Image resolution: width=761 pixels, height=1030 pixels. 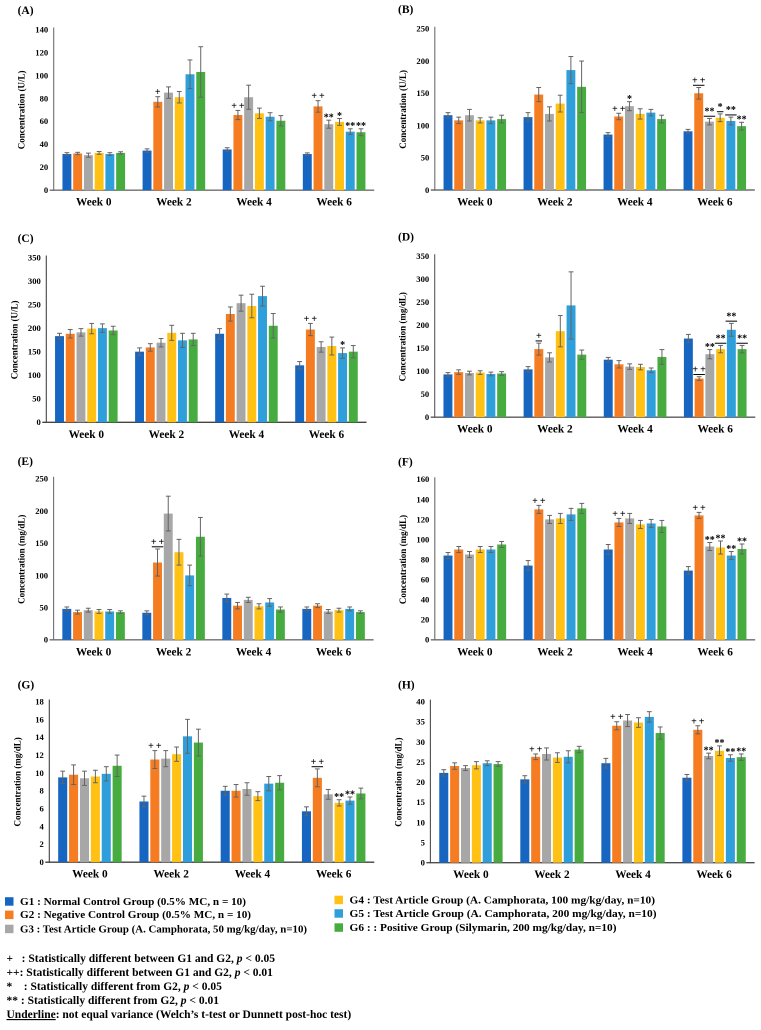 What do you see at coordinates (406, 10) in the screenshot?
I see `svg-text: (B)` at bounding box center [406, 10].